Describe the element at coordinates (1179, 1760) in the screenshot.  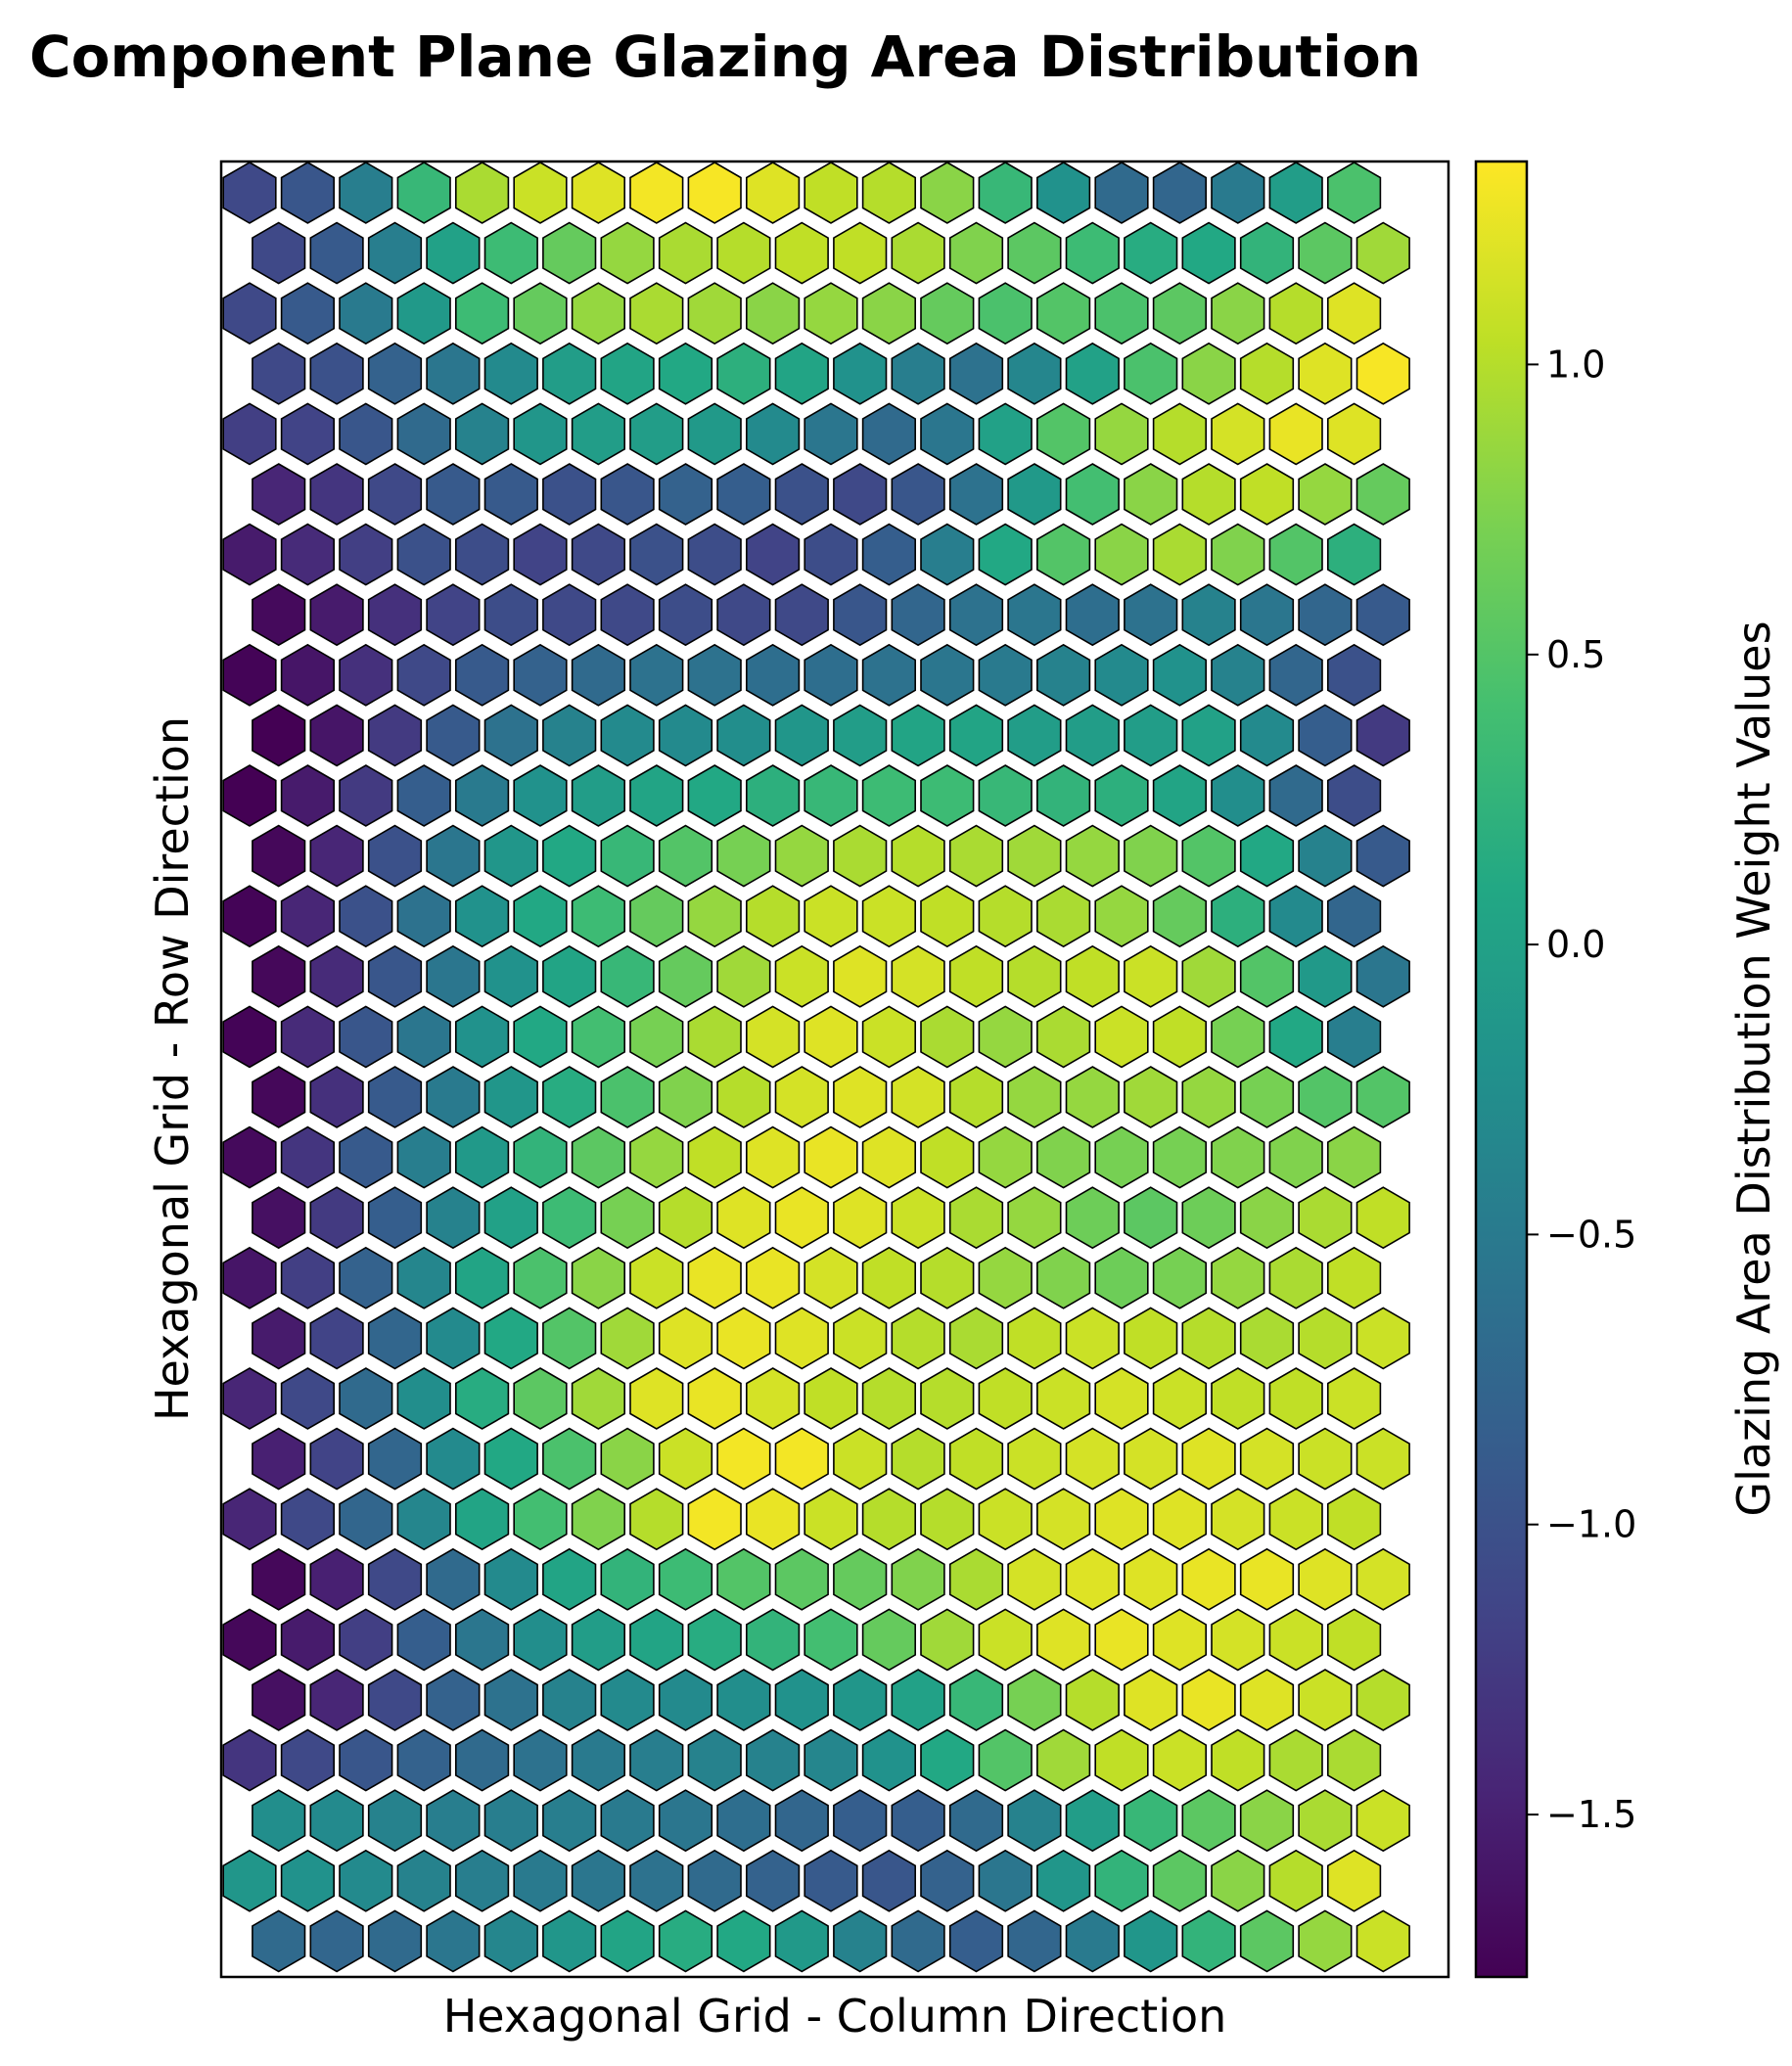
I see `hex-cell-r26-c16` at that location.